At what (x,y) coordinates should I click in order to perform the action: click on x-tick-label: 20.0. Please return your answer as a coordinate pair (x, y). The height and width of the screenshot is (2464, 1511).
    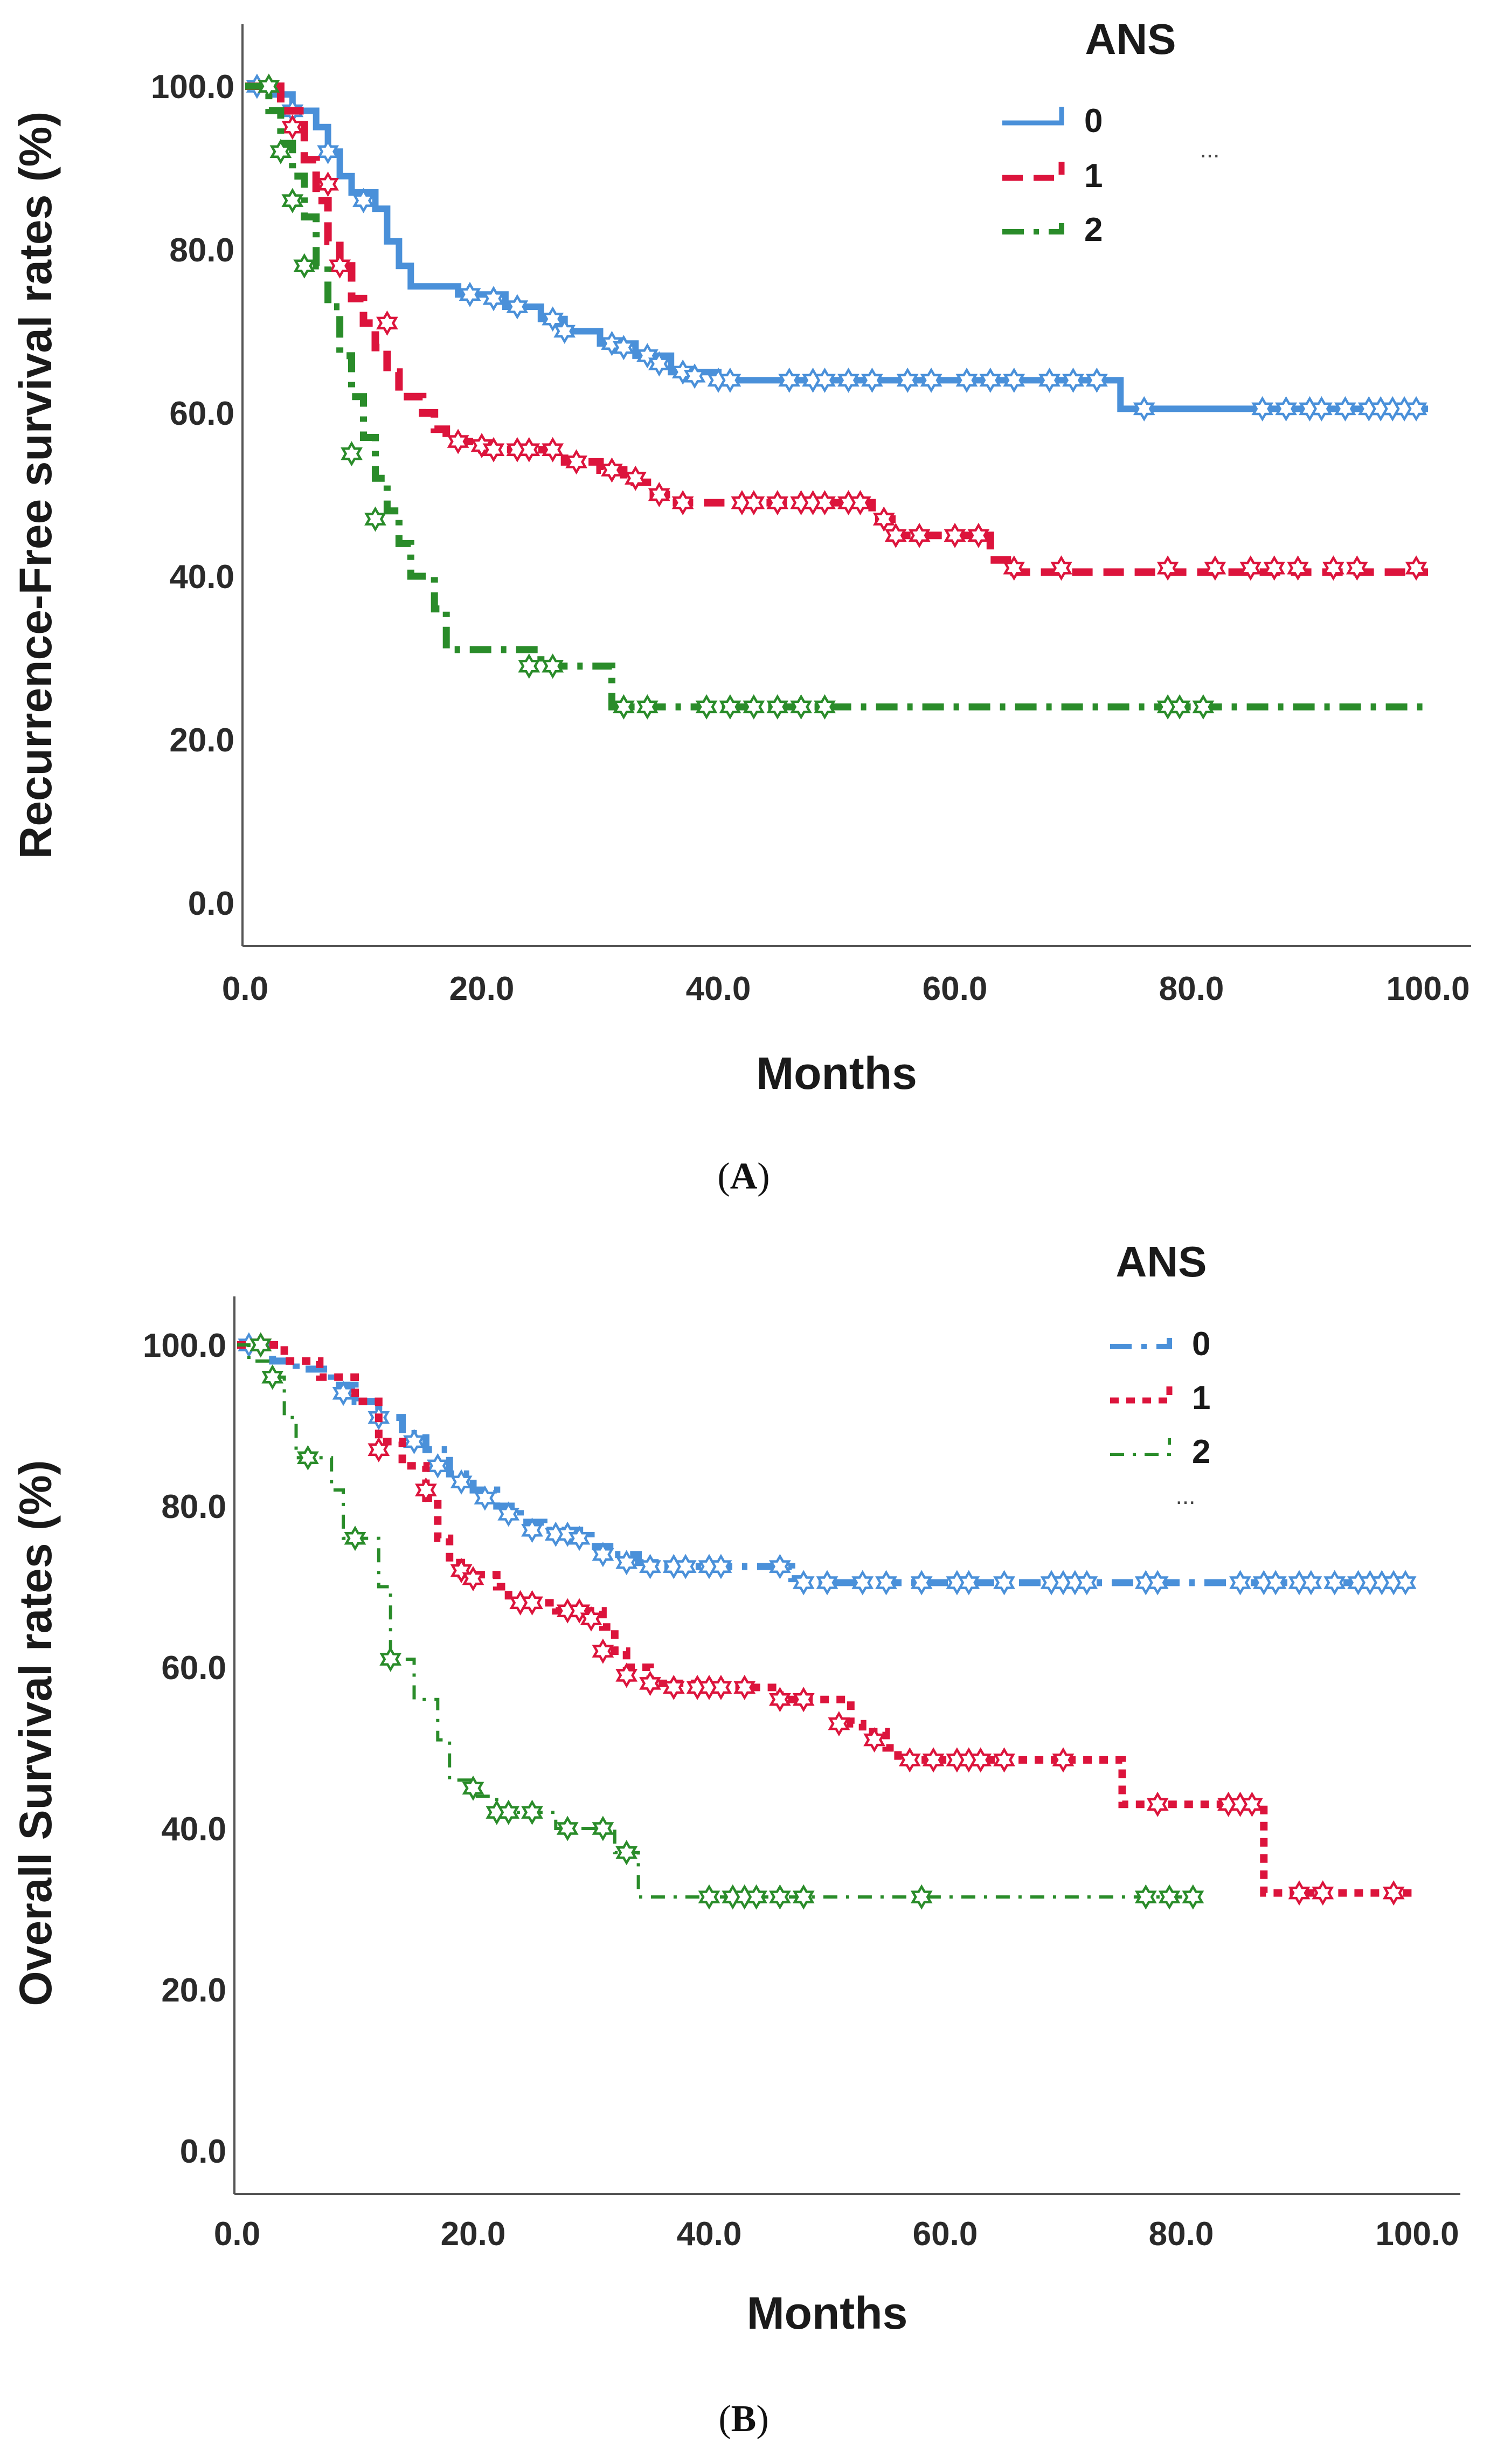
    Looking at the image, I should click on (482, 989).